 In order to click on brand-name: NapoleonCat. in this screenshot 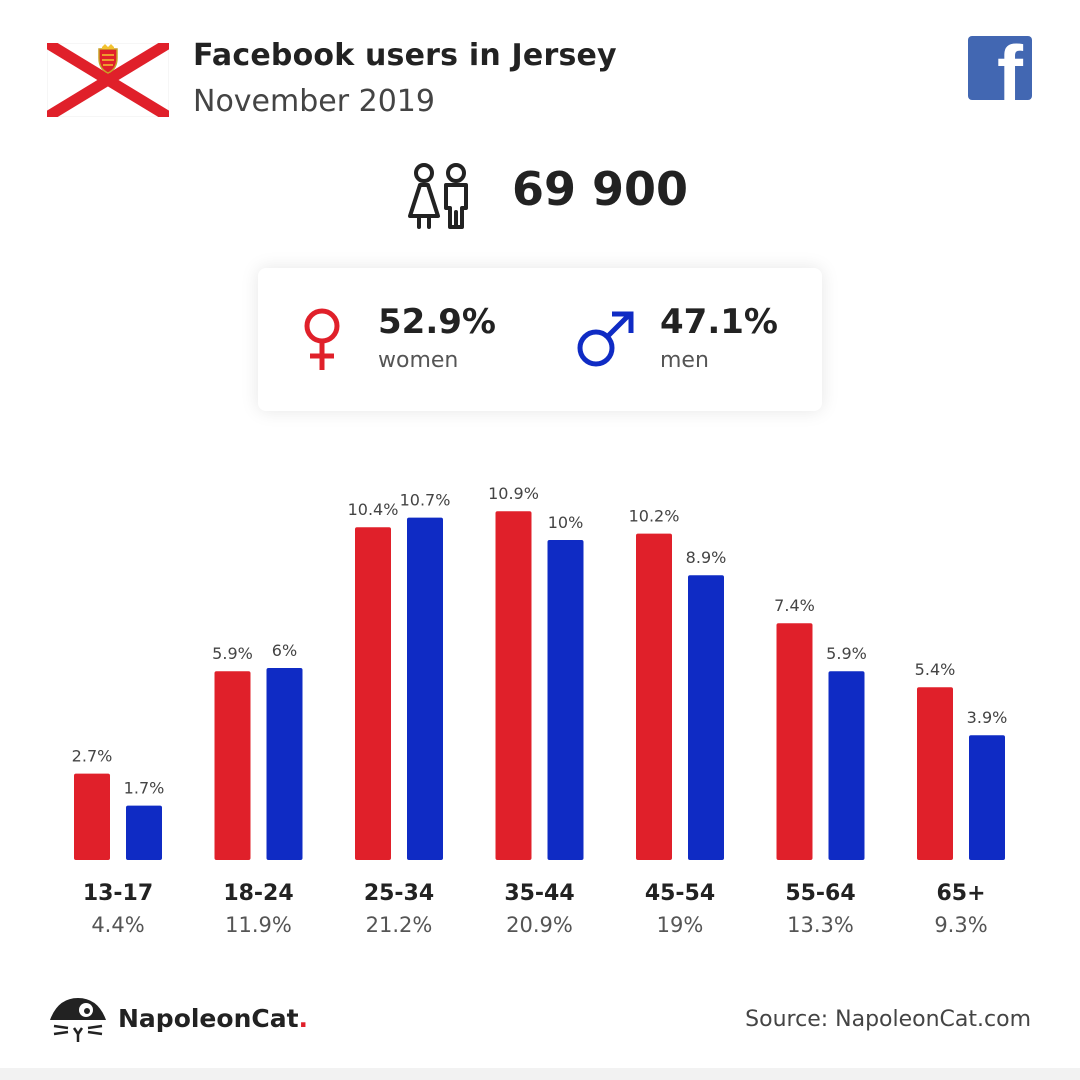, I will do `click(213, 1018)`.